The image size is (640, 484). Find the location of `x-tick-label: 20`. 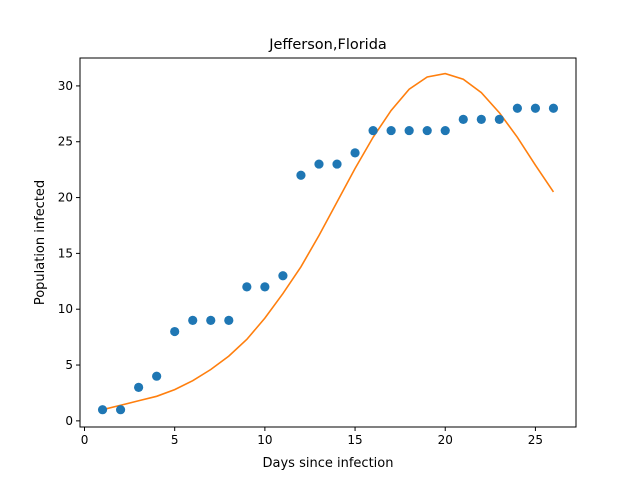

x-tick-label: 20 is located at coordinates (445, 440).